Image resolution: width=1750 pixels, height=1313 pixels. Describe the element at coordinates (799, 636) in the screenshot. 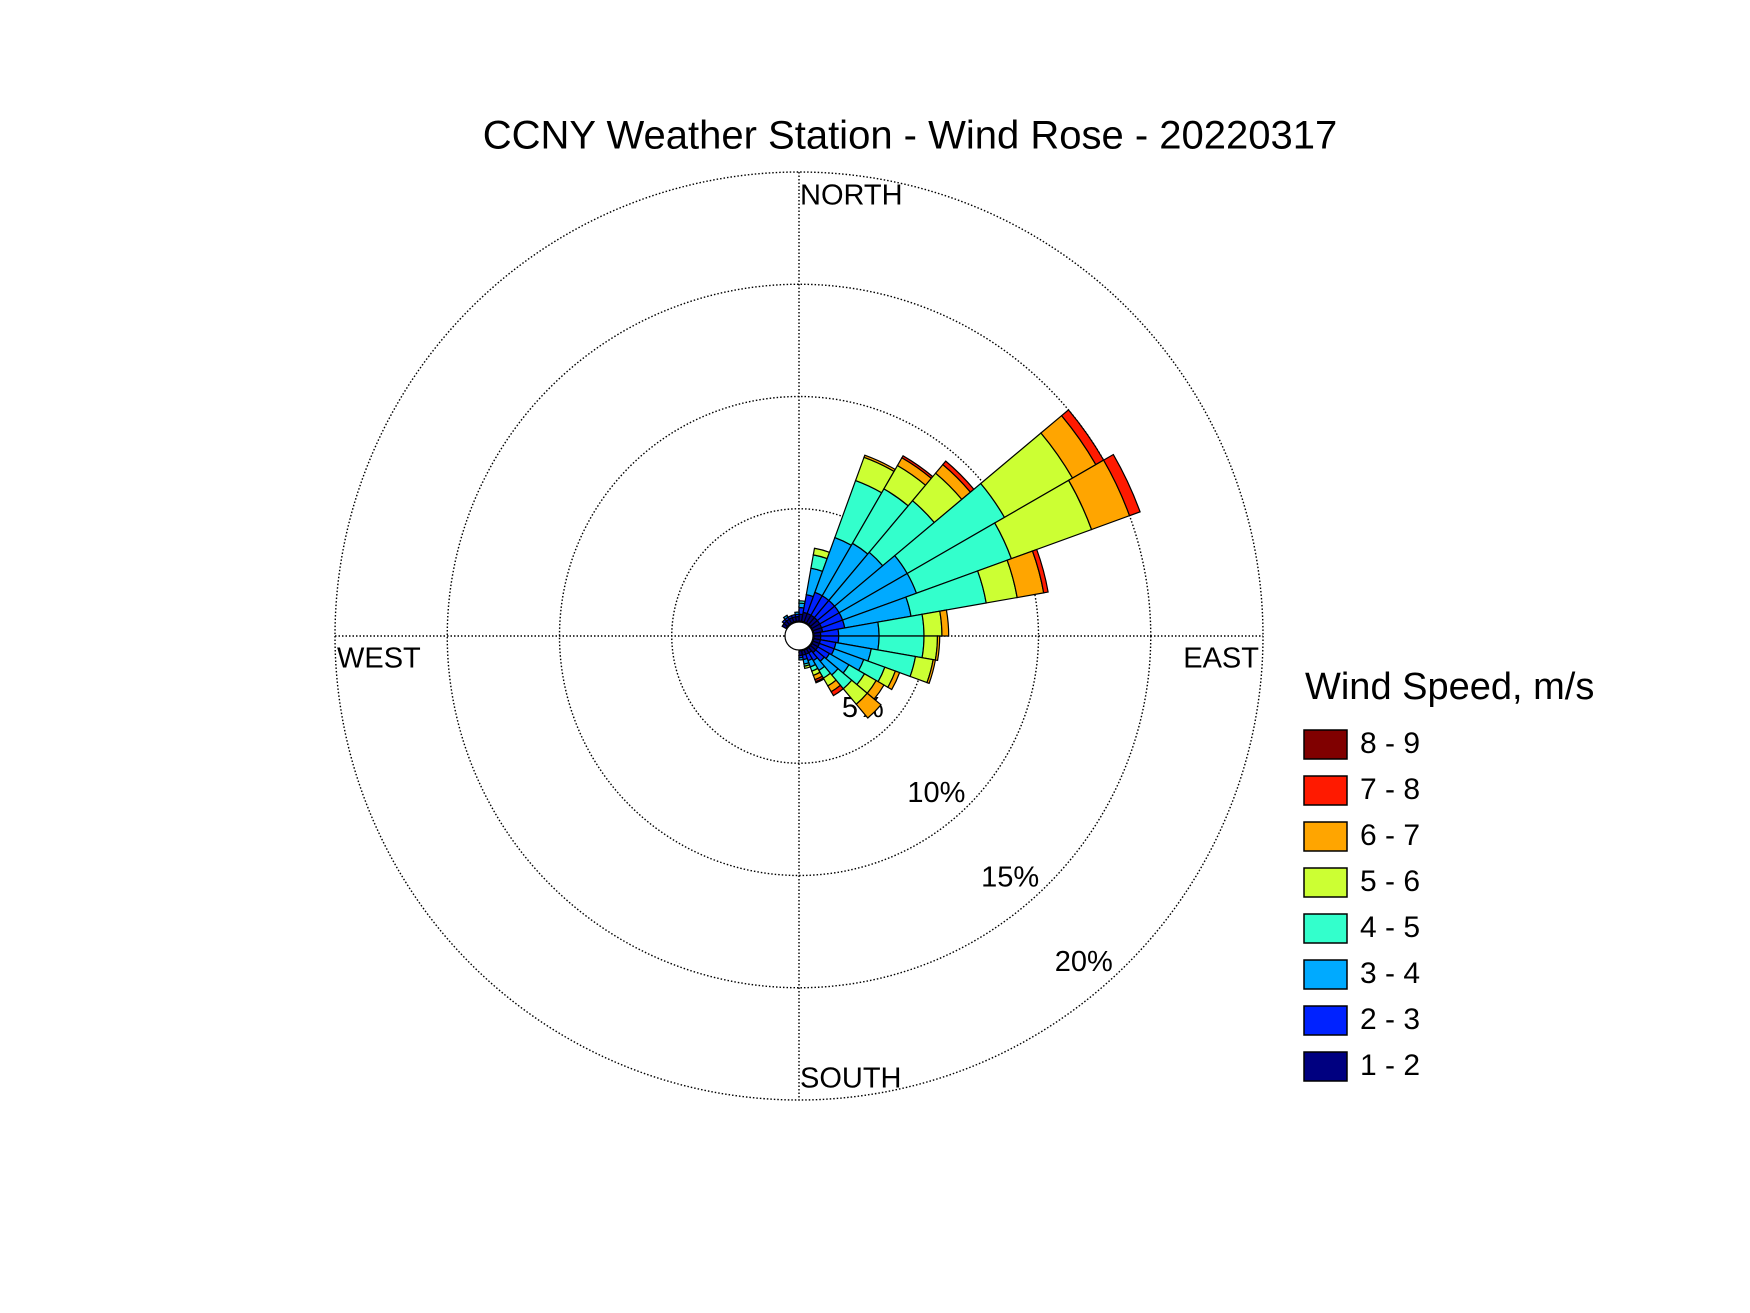

I see `center-hole` at that location.